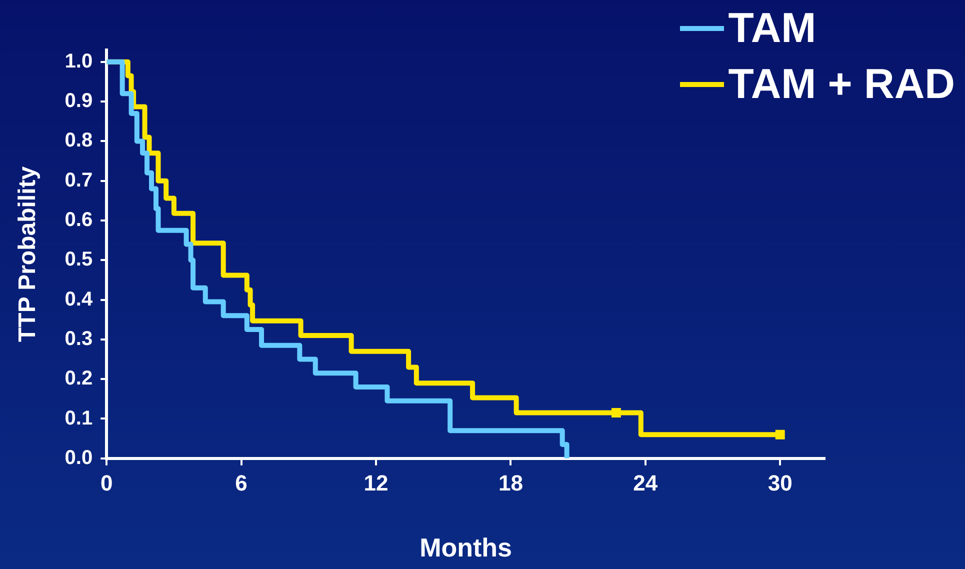 This screenshot has width=965, height=569. I want to click on legend-label: TAM, so click(772, 28).